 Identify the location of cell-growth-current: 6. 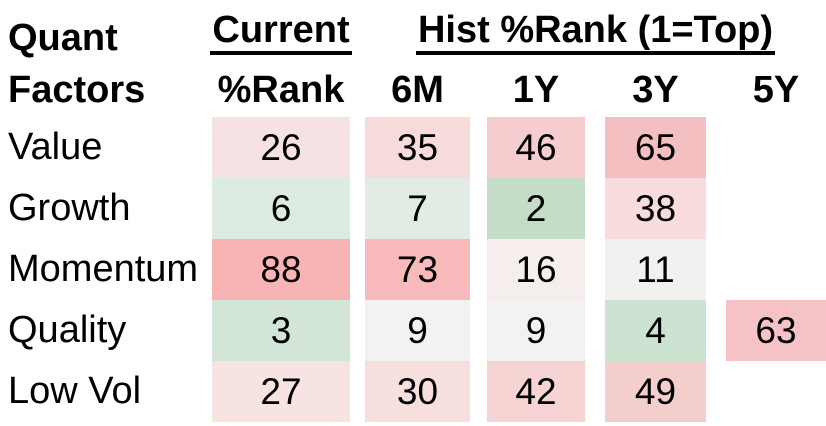
(281, 208).